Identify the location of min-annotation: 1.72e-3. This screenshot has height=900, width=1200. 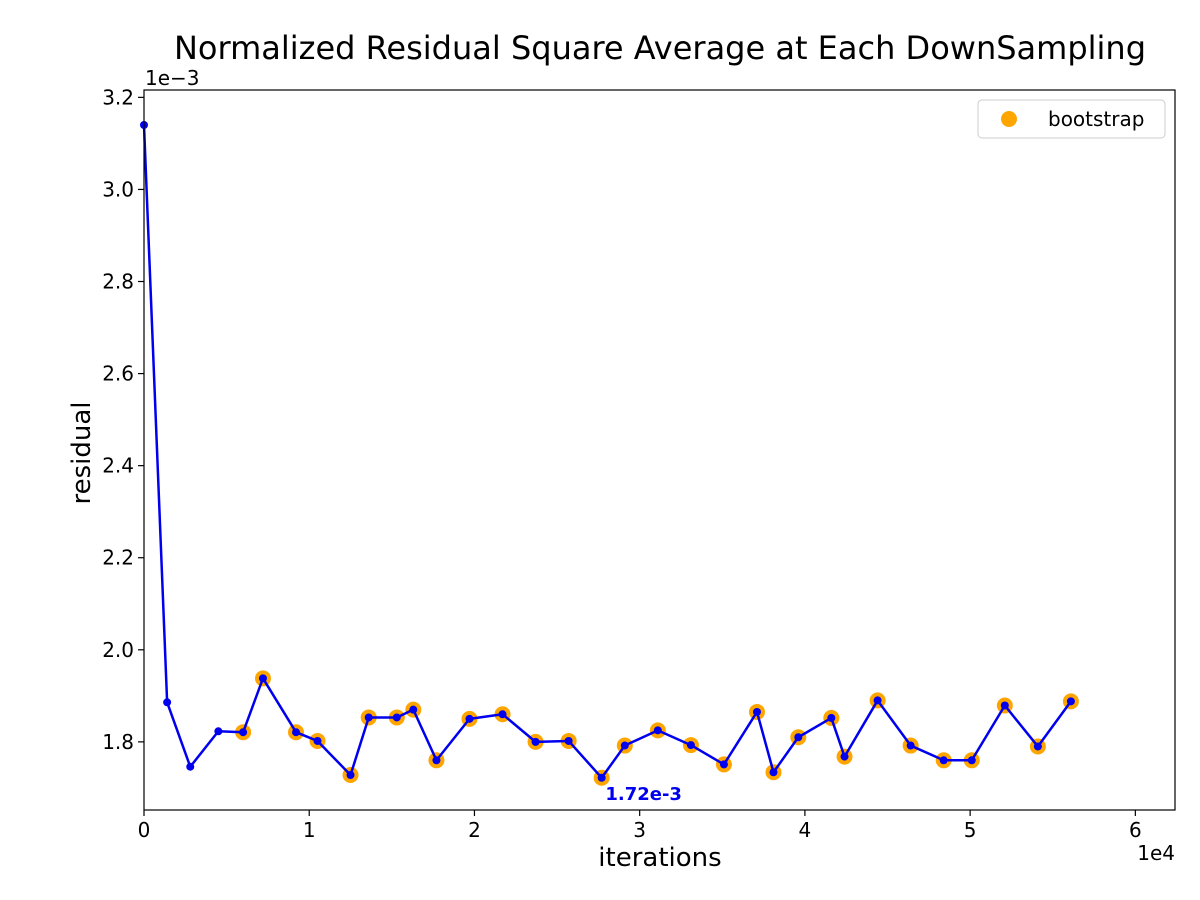
(643, 794).